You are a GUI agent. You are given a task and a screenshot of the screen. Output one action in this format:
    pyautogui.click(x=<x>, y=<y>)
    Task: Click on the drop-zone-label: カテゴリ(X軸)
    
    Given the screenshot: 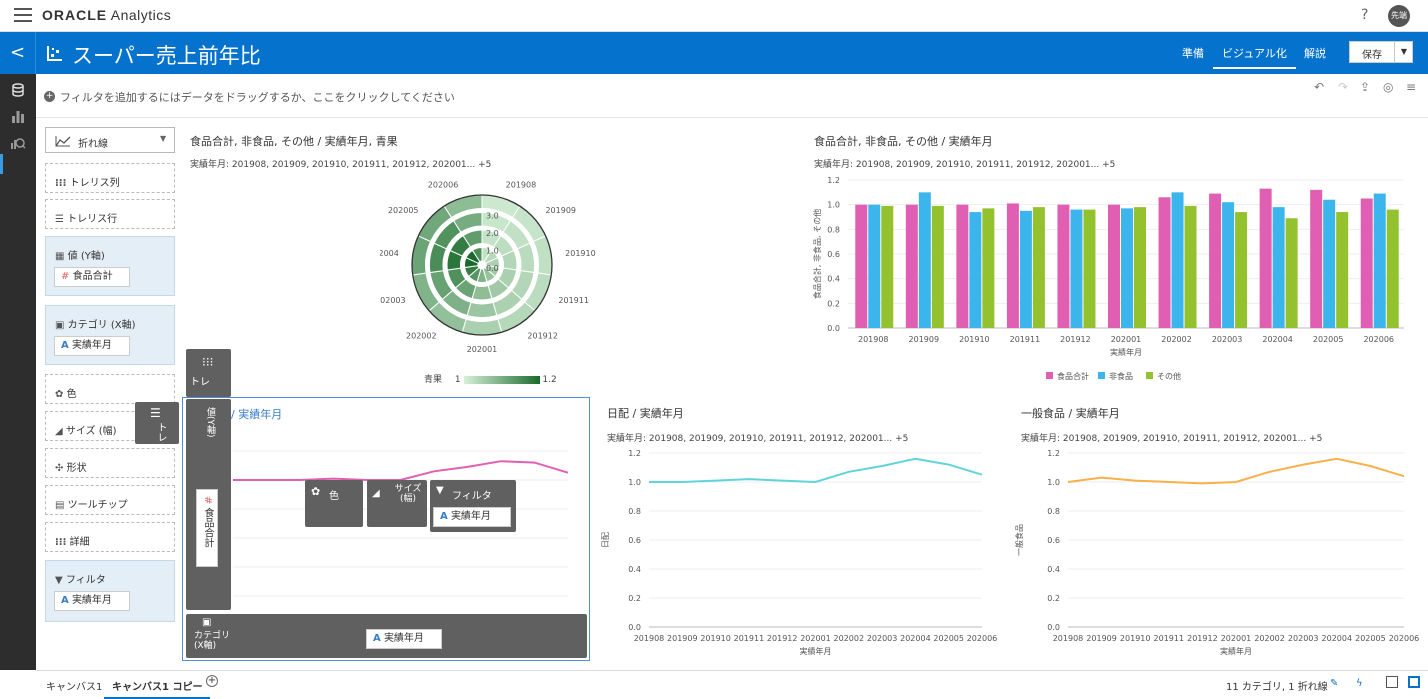 What is the action you would take?
    pyautogui.click(x=212, y=641)
    